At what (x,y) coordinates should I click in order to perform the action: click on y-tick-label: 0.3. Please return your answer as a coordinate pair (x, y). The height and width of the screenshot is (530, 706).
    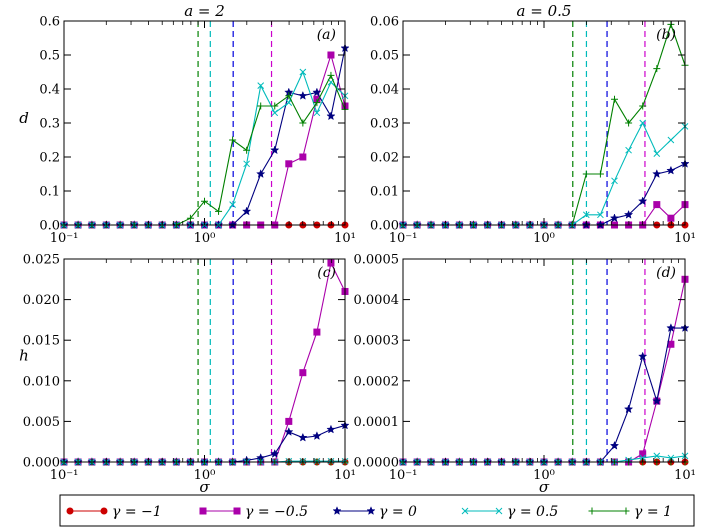
    Looking at the image, I should click on (49, 124).